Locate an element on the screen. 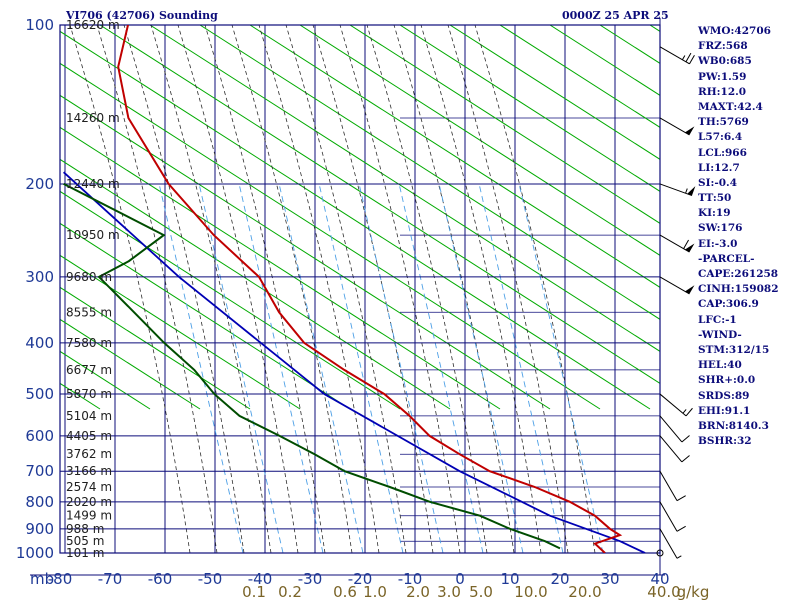 This screenshot has height=600, width=800. index-item: BRN:8140.3 is located at coordinates (733, 425).